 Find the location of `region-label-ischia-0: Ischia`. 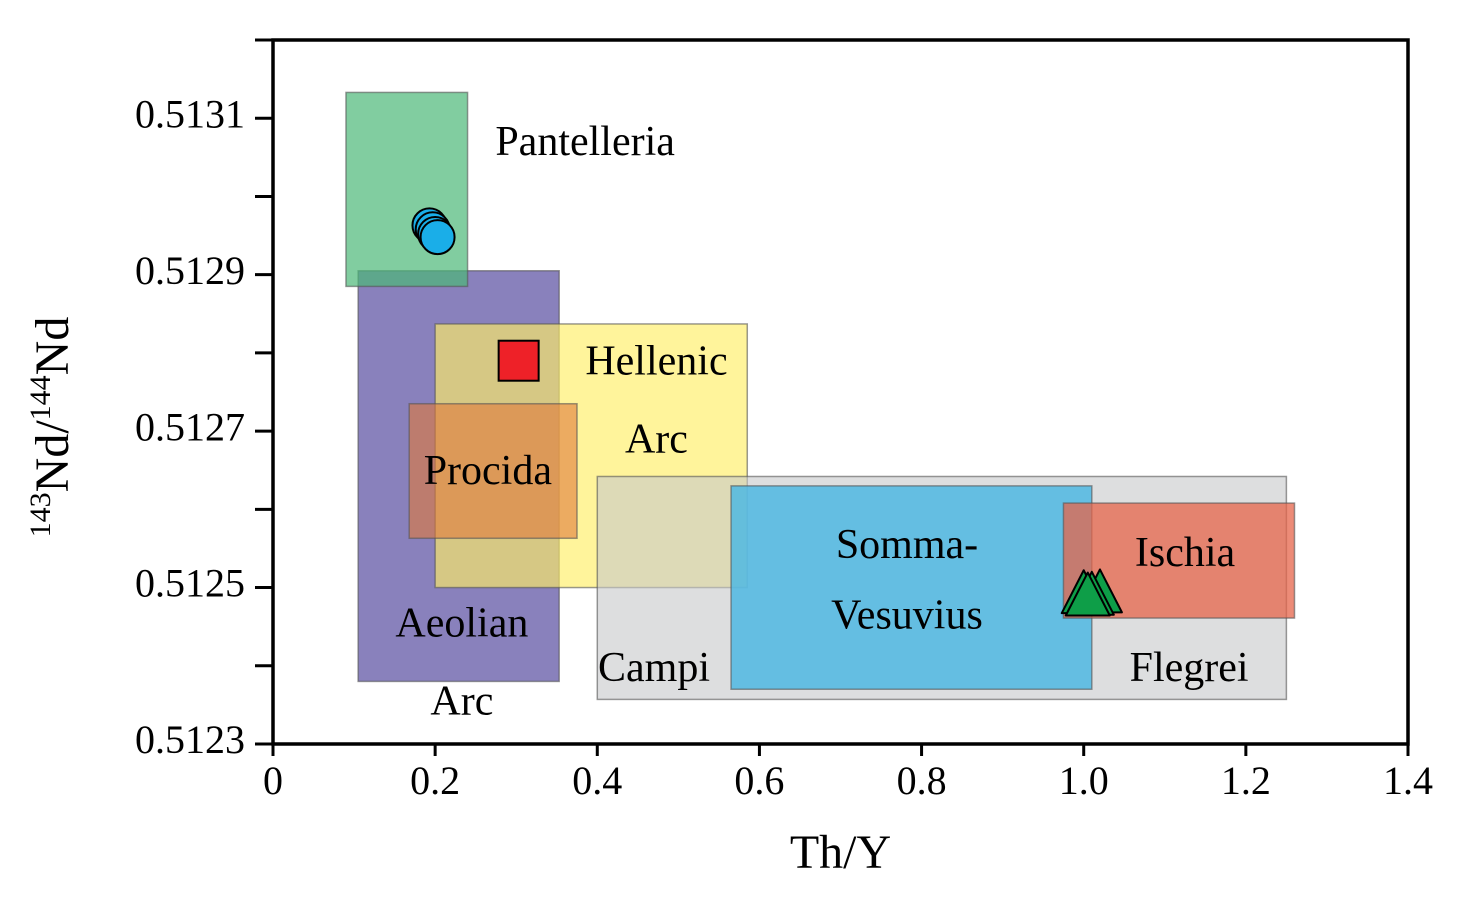

region-label-ischia-0: Ischia is located at coordinates (1185, 553).